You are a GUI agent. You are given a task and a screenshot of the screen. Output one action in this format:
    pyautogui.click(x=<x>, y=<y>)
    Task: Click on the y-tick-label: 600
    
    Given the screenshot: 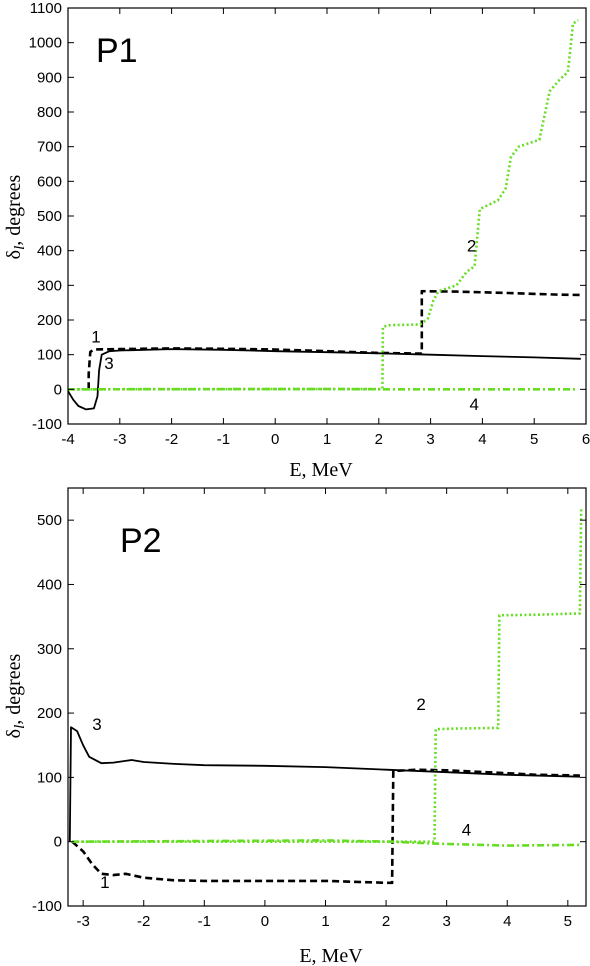 What is the action you would take?
    pyautogui.click(x=49, y=181)
    